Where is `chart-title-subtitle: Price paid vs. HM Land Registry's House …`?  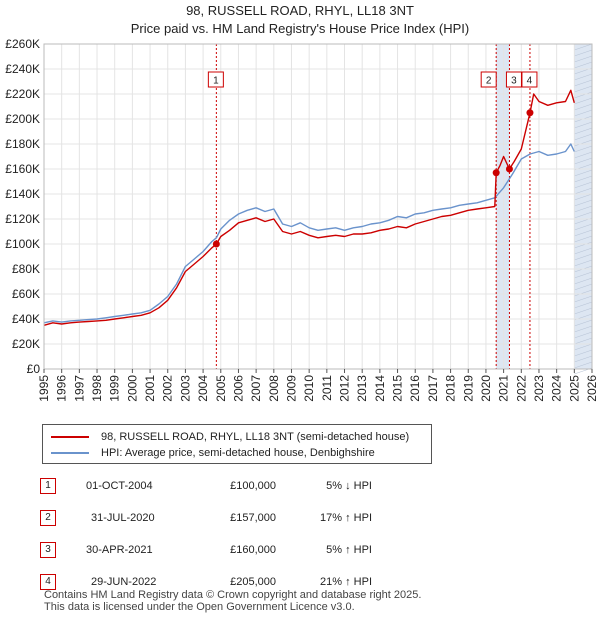
chart-title-subtitle: Price paid vs. HM Land Registry's House … is located at coordinates (300, 28).